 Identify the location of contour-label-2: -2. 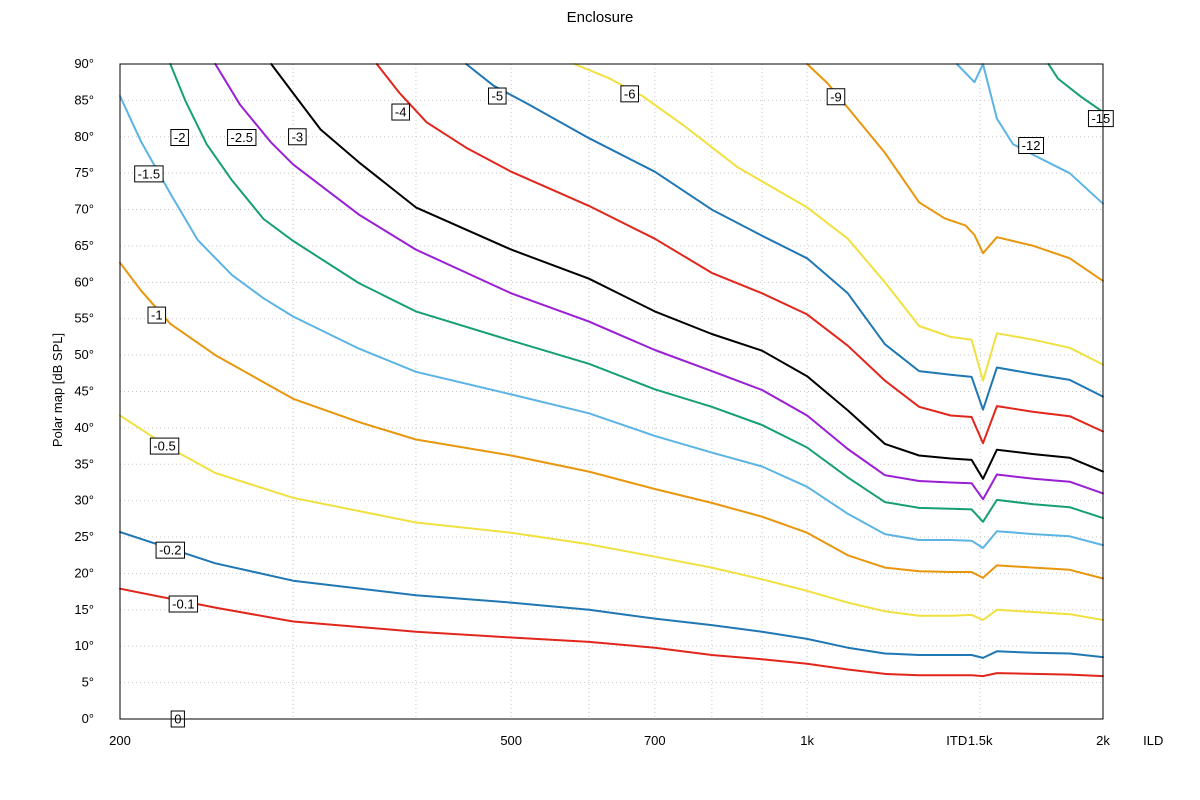
(179, 138).